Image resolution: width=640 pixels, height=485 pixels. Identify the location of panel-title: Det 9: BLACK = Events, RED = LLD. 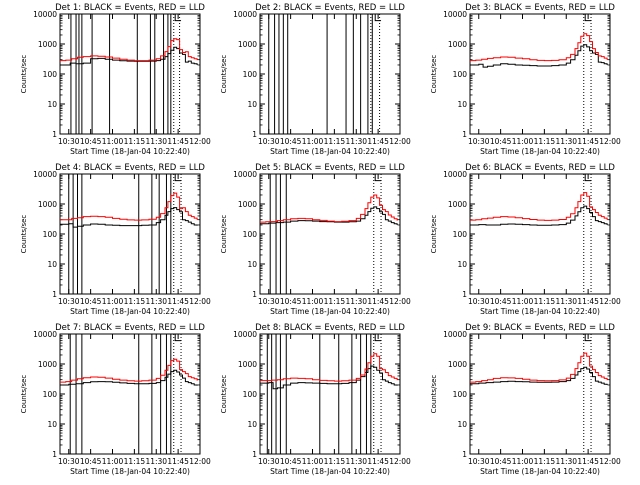
(540, 328).